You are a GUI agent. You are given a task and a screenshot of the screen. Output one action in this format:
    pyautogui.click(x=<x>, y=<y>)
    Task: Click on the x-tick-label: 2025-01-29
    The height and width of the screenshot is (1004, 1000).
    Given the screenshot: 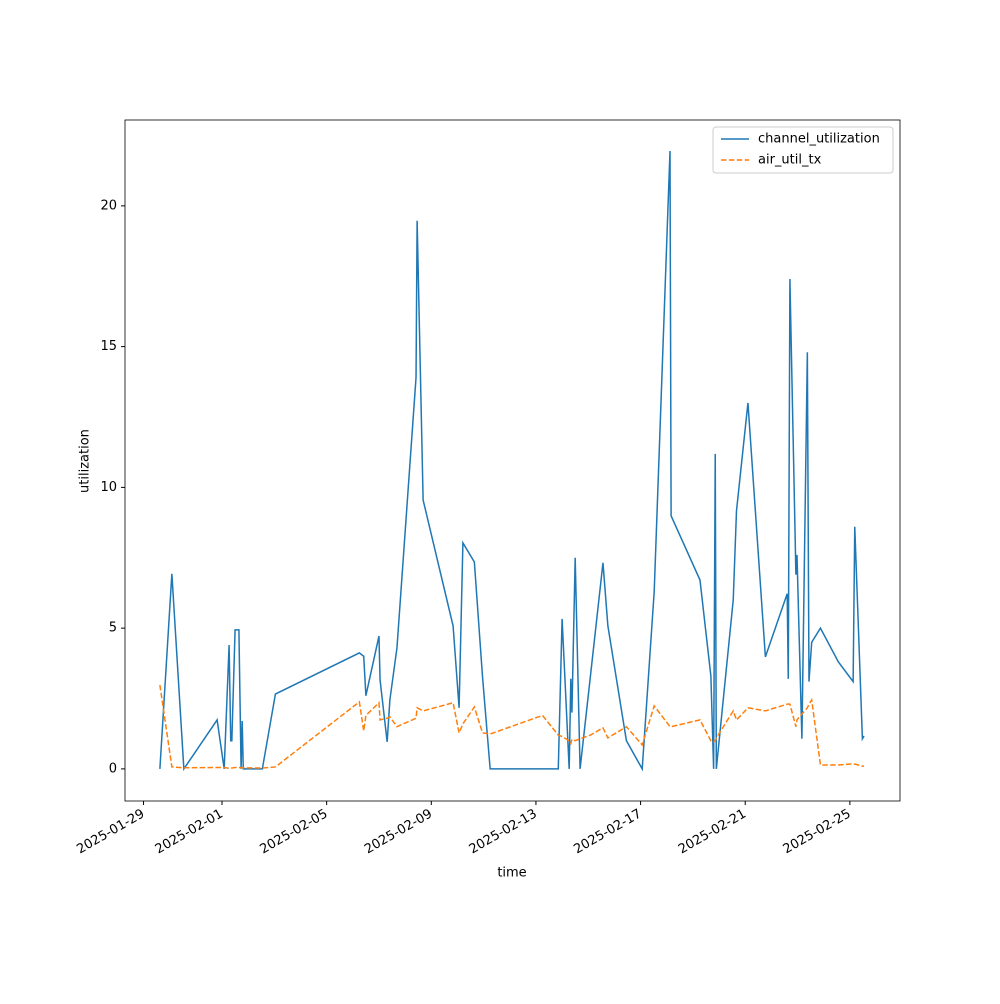 What is the action you would take?
    pyautogui.click(x=110, y=832)
    